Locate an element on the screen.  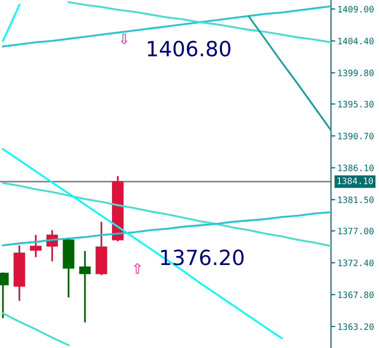
y-tick-label: 1372.40 is located at coordinates (356, 263).